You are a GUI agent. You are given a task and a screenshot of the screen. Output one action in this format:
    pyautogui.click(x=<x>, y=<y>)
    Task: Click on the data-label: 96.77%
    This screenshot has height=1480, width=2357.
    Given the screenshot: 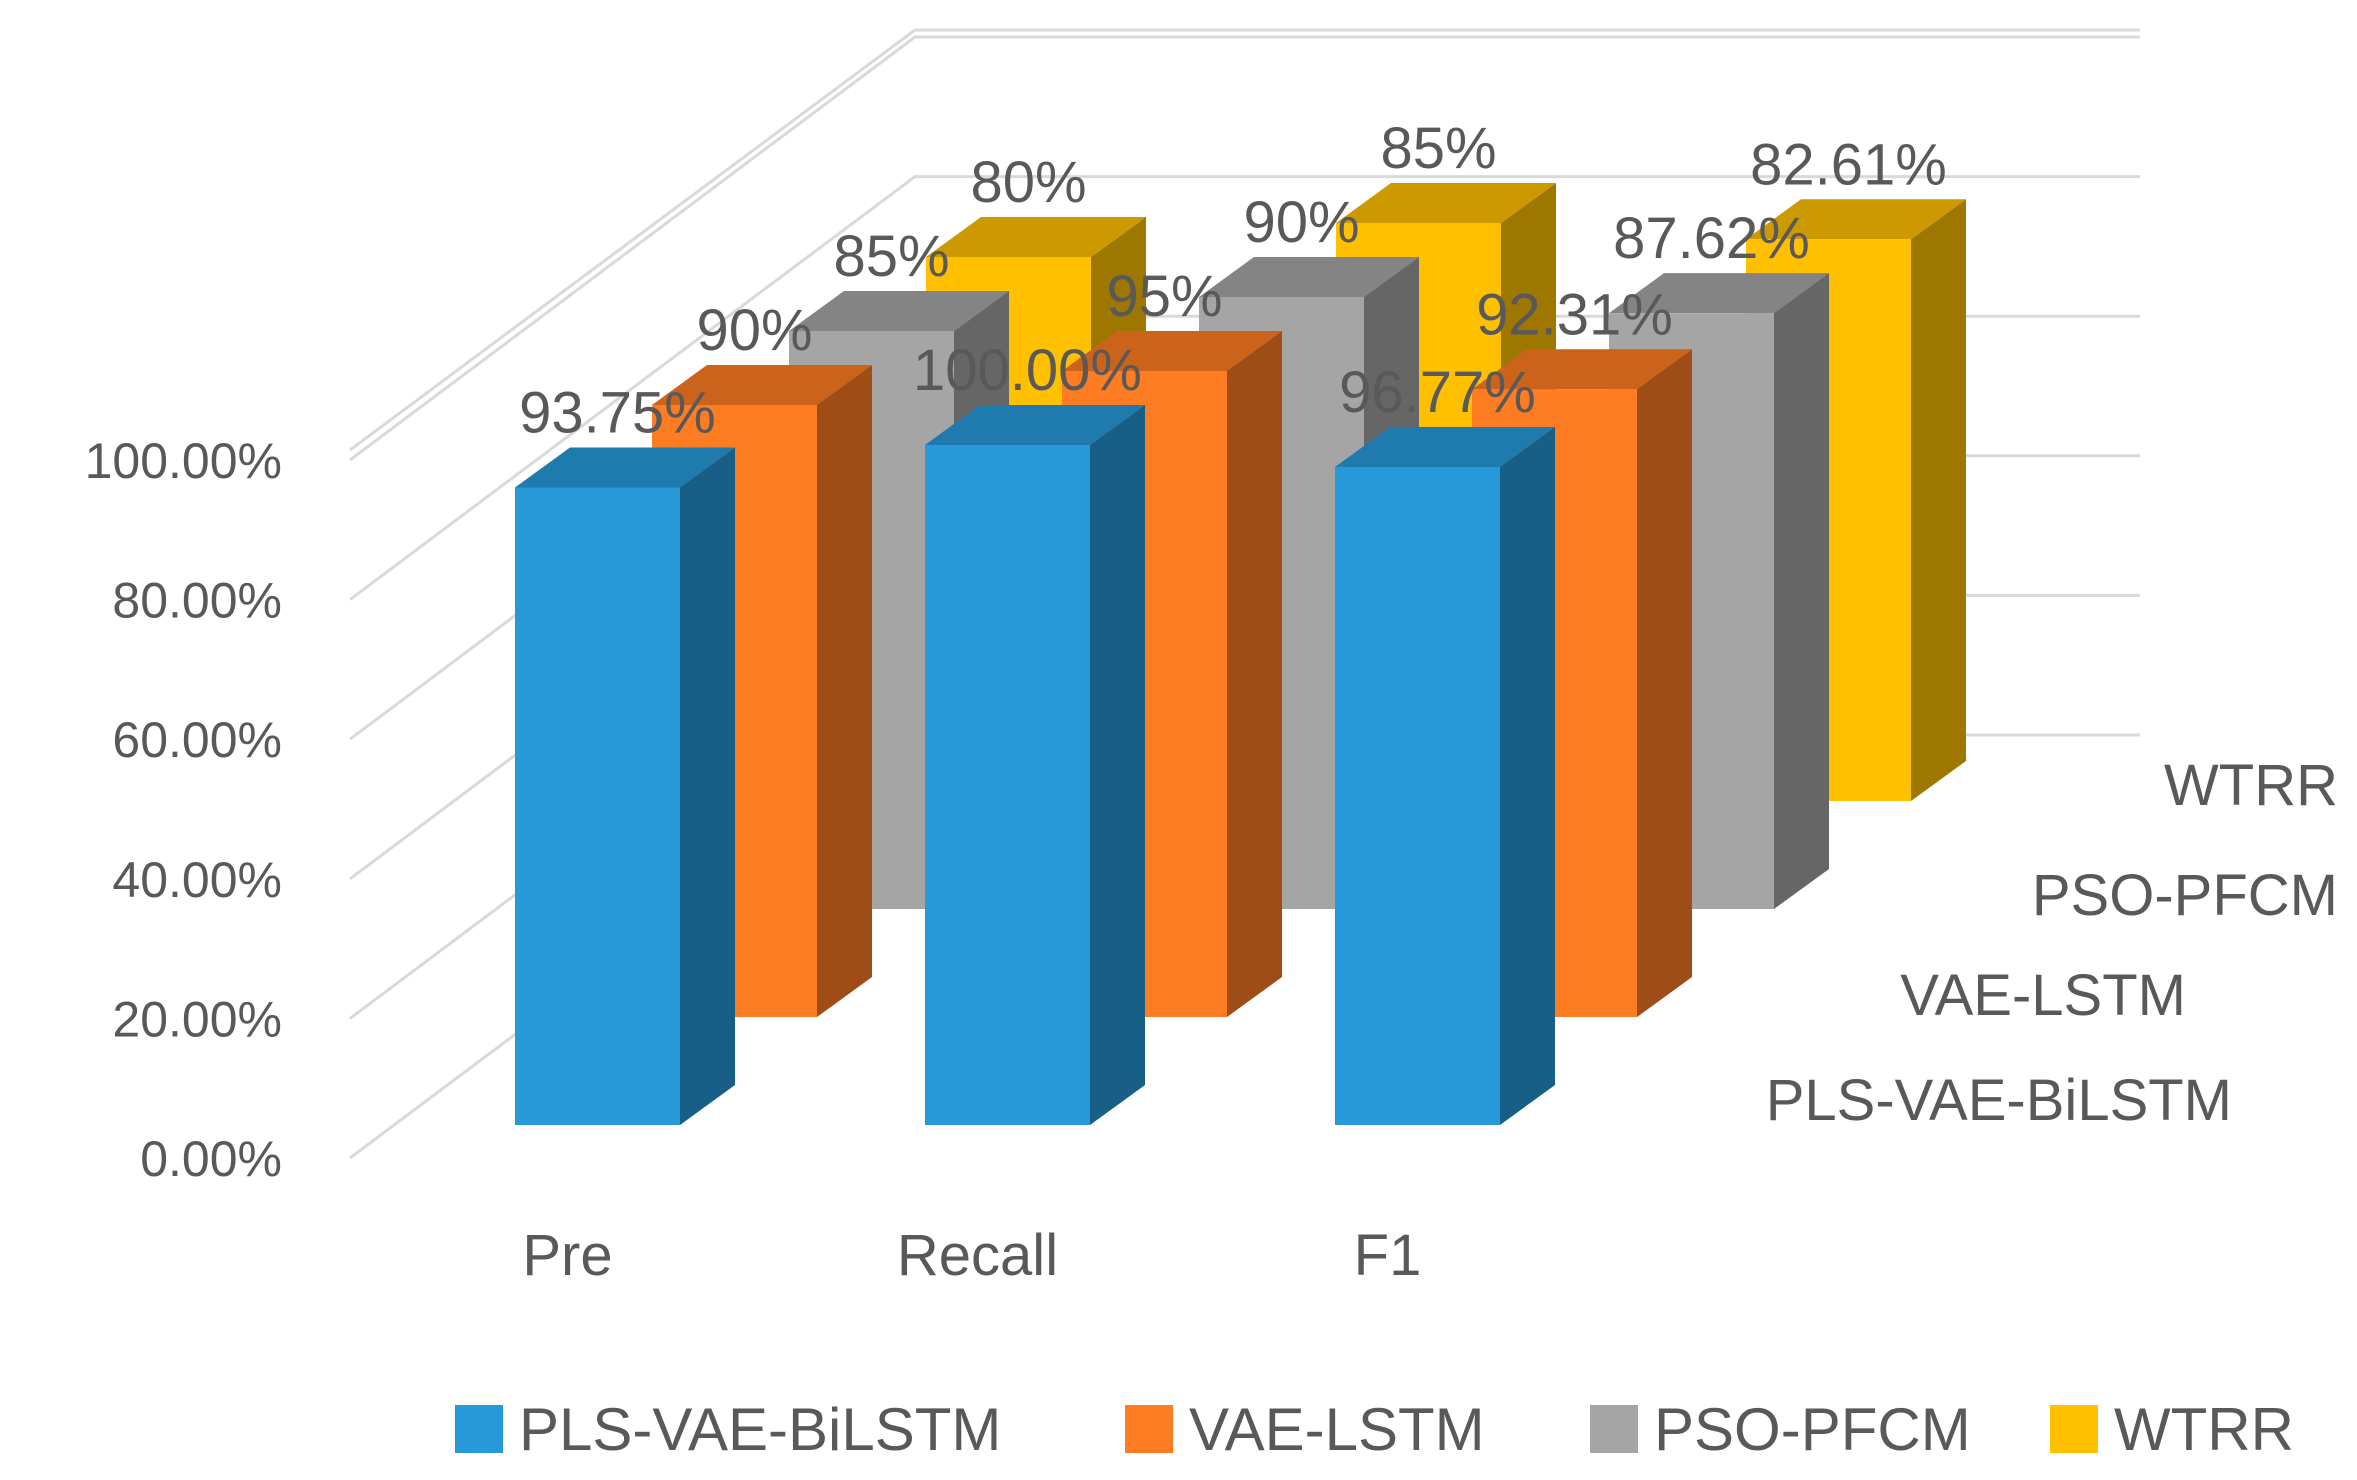 What is the action you would take?
    pyautogui.click(x=1437, y=392)
    